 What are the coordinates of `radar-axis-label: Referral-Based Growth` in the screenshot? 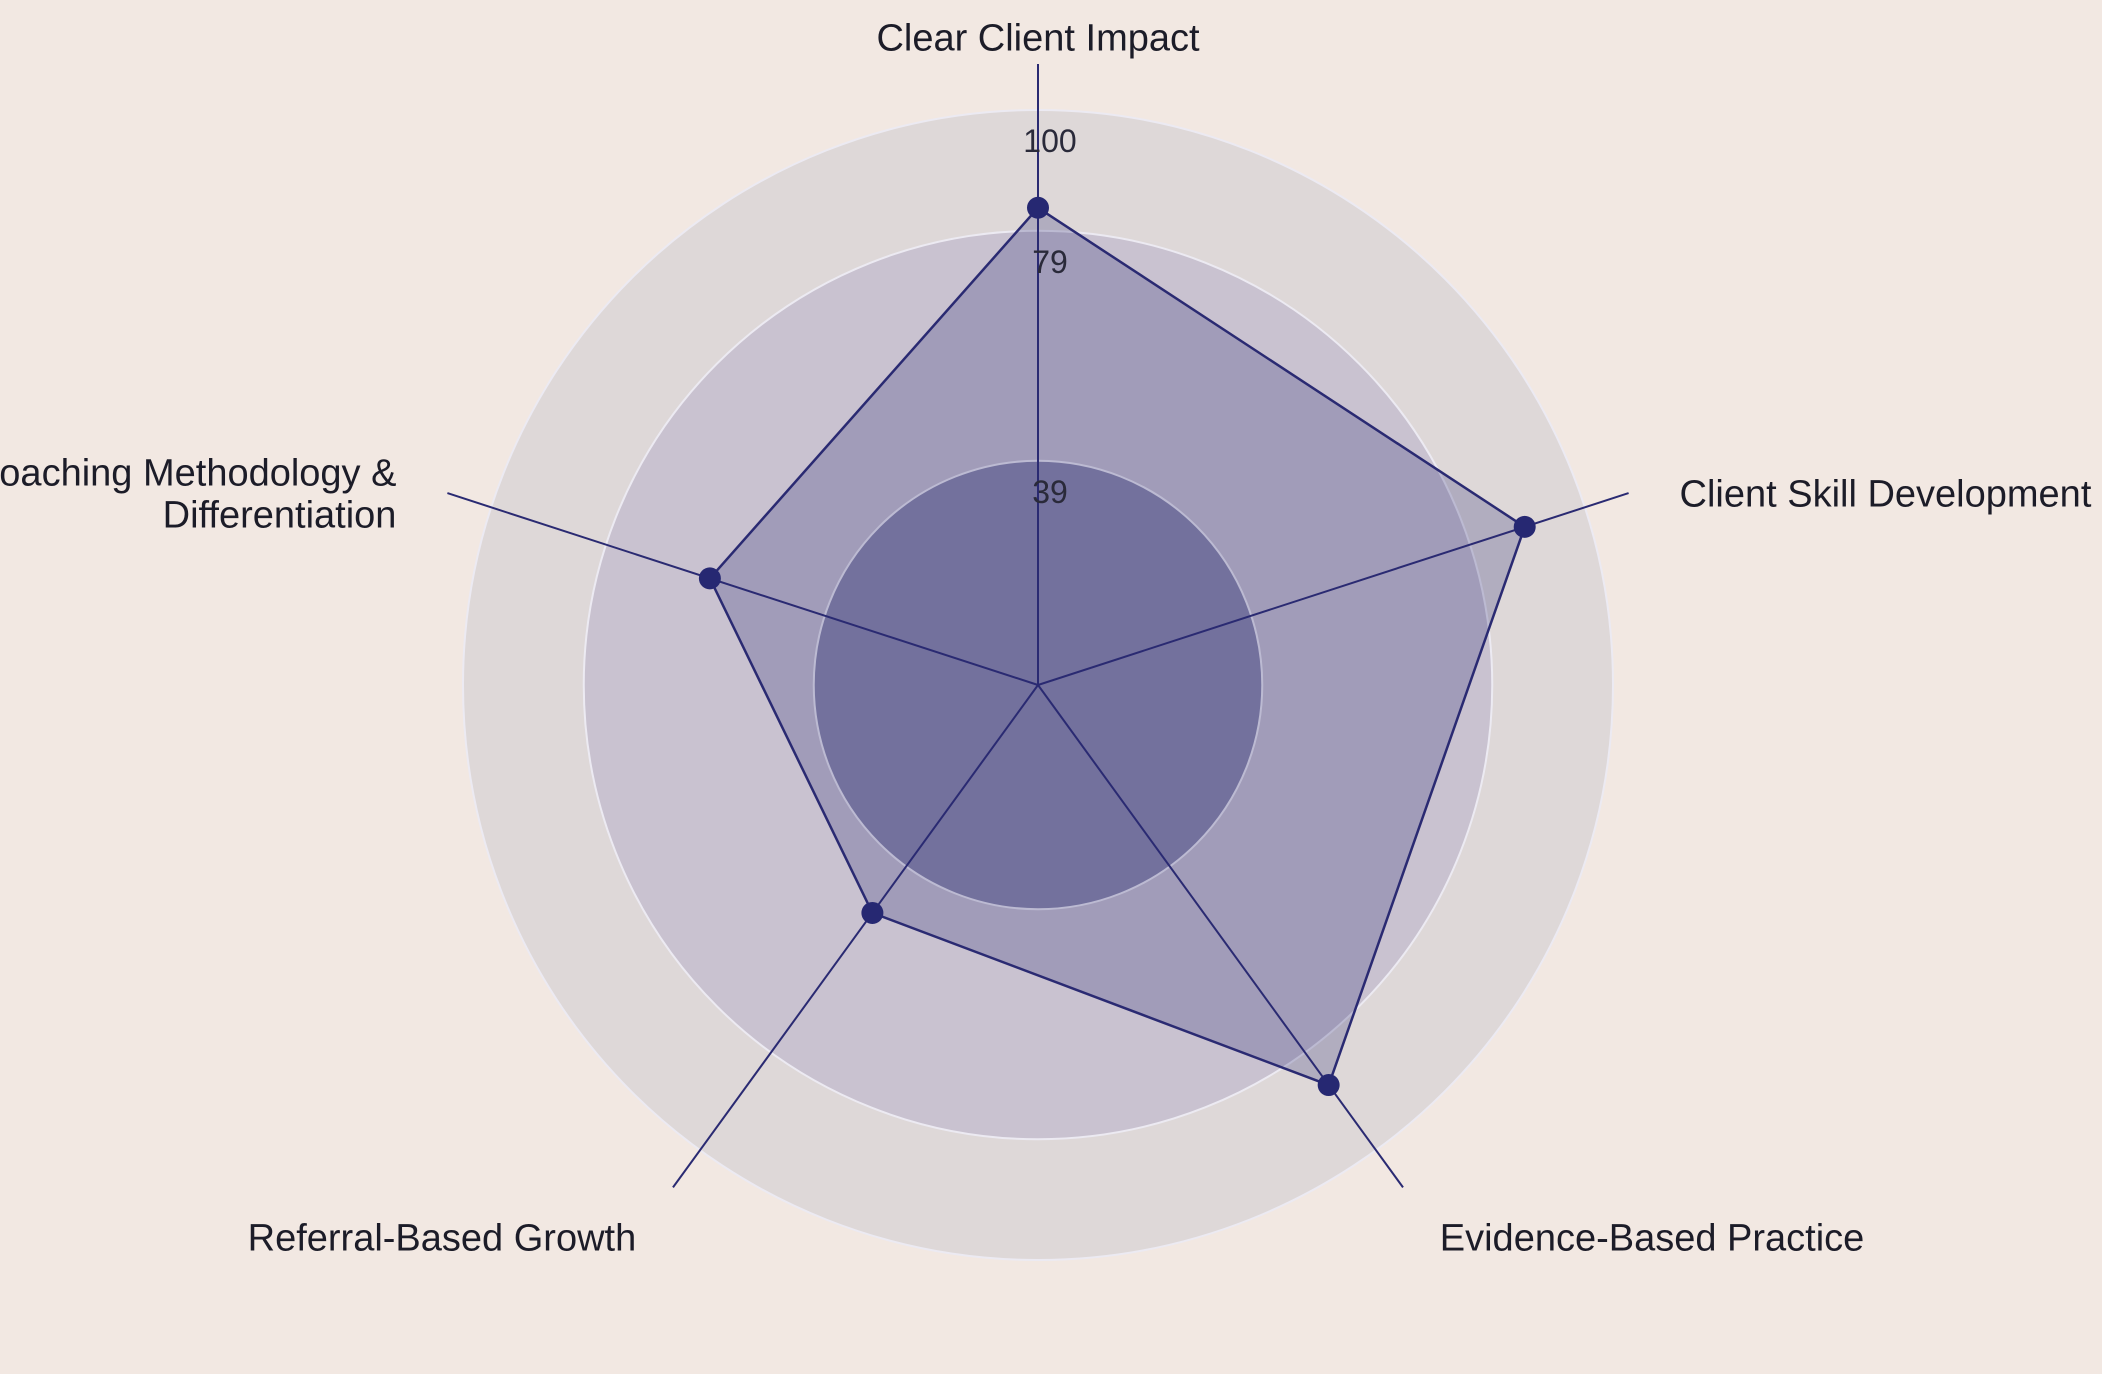 It's located at (442, 1239).